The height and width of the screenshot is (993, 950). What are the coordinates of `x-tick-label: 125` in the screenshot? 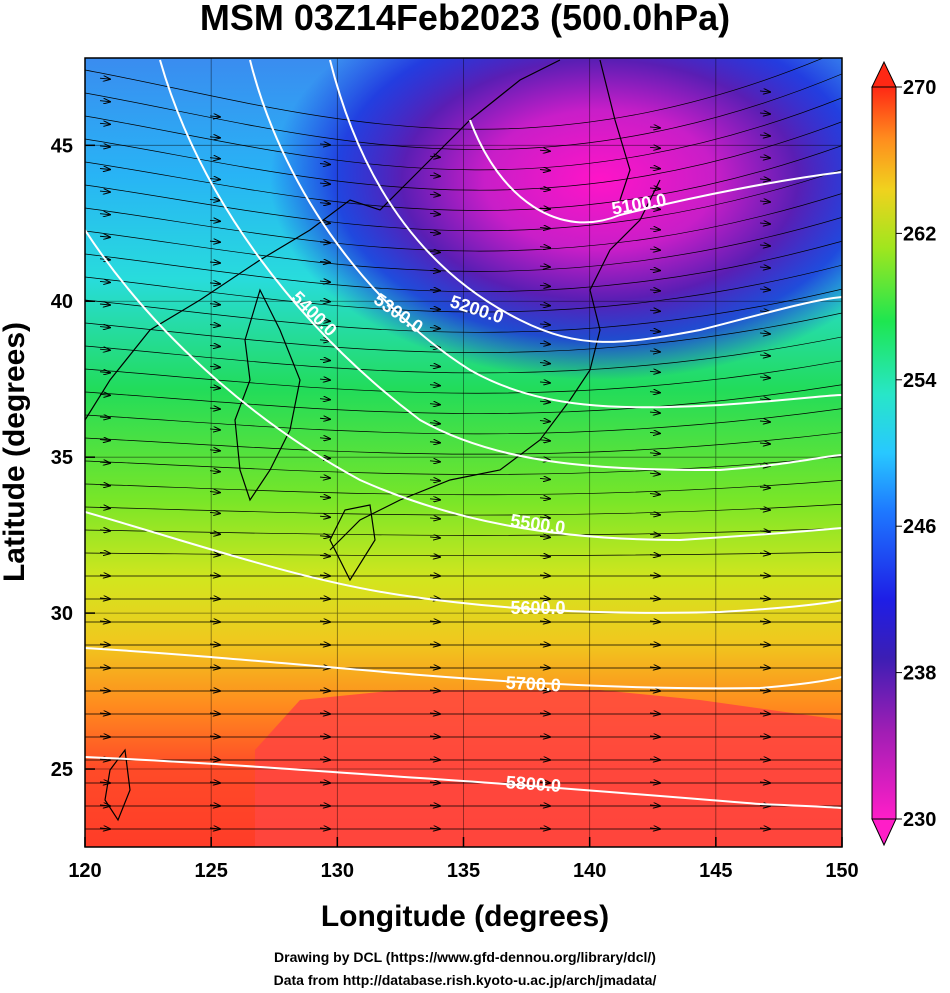 It's located at (210, 871).